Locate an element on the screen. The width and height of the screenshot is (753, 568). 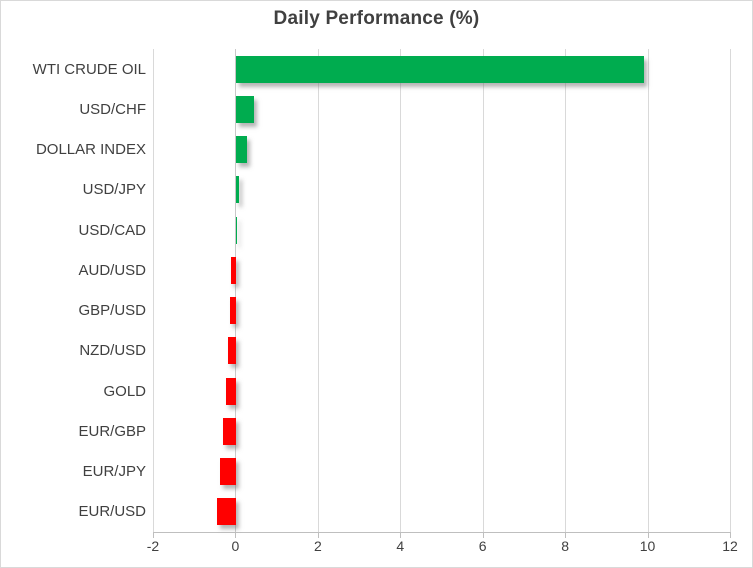
category-label: USD/CAD is located at coordinates (112, 230).